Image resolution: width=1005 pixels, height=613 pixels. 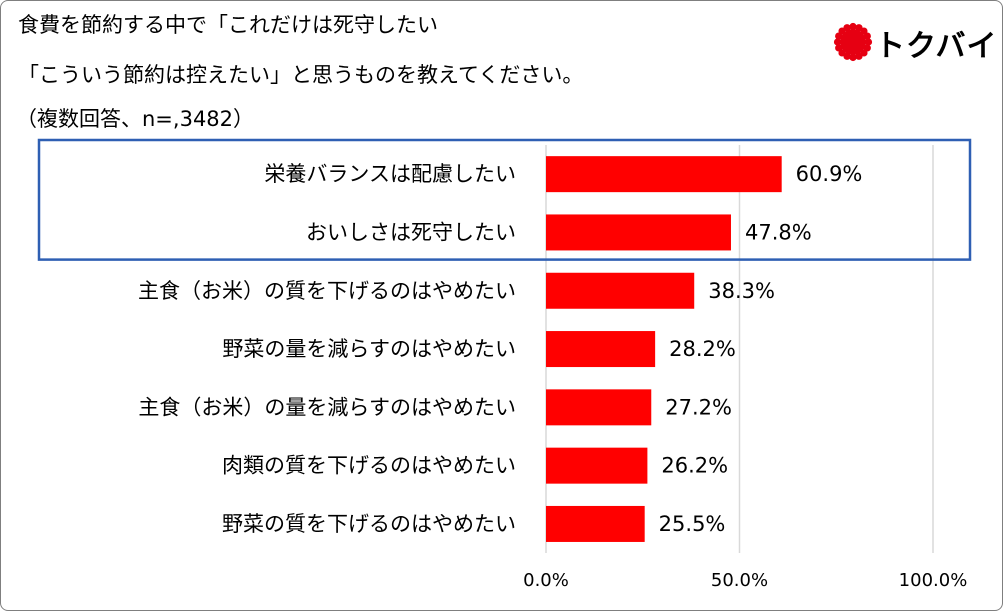 I want to click on x-tick-label-2: 100.0%, so click(x=933, y=580).